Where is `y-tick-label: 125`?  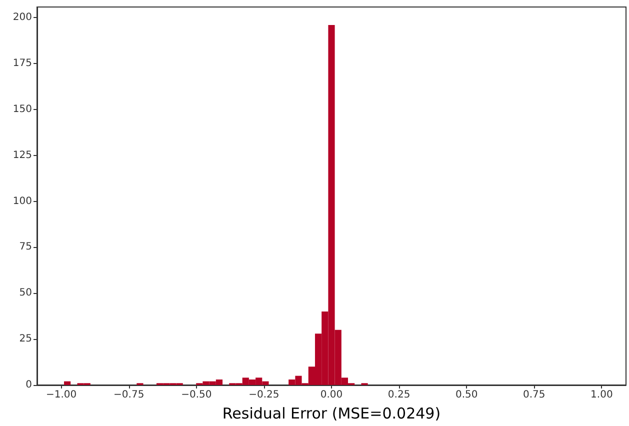
y-tick-label: 125 is located at coordinates (22, 155).